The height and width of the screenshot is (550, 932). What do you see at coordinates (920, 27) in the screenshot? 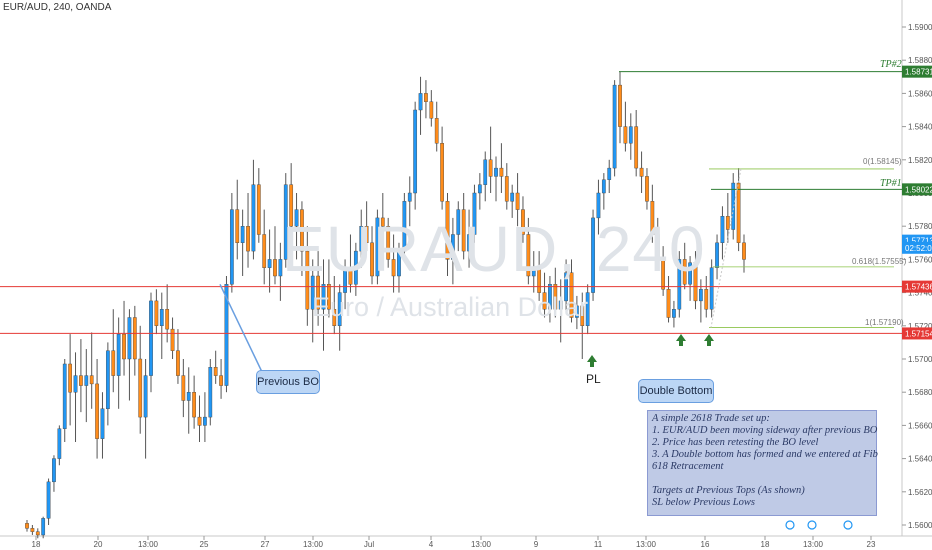
I see `y-tick-label: 1.59000` at bounding box center [920, 27].